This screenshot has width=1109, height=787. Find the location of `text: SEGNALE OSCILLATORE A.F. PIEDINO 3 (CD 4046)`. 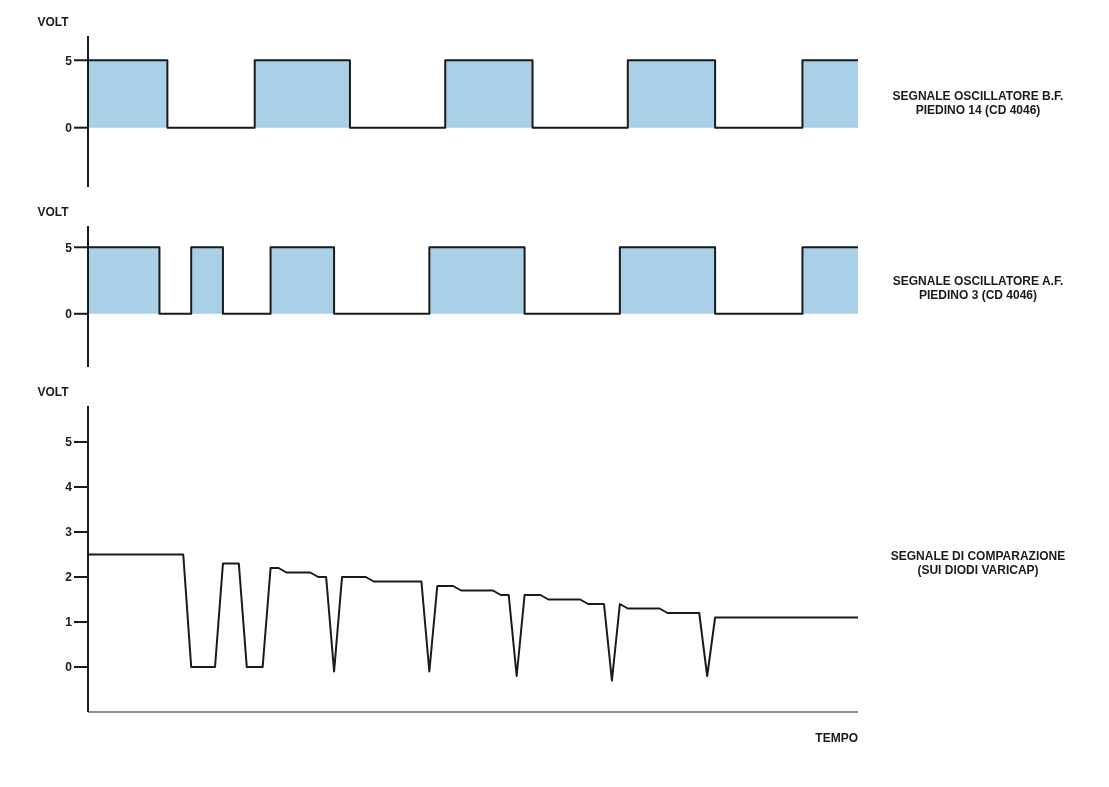

text: SEGNALE OSCILLATORE A.F. PIEDINO 3 (CD 4046) is located at coordinates (978, 288).